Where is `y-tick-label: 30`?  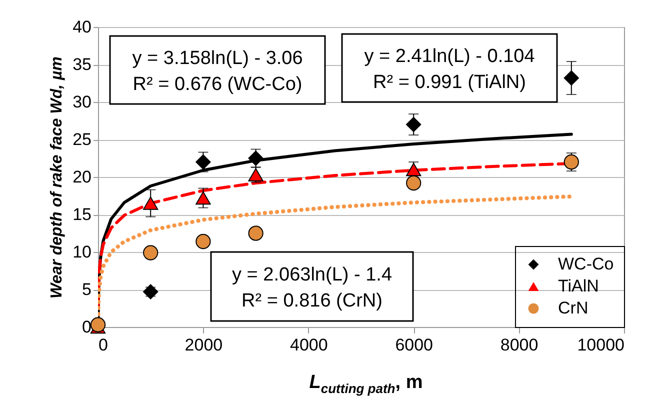
y-tick-label: 30 is located at coordinates (82, 102).